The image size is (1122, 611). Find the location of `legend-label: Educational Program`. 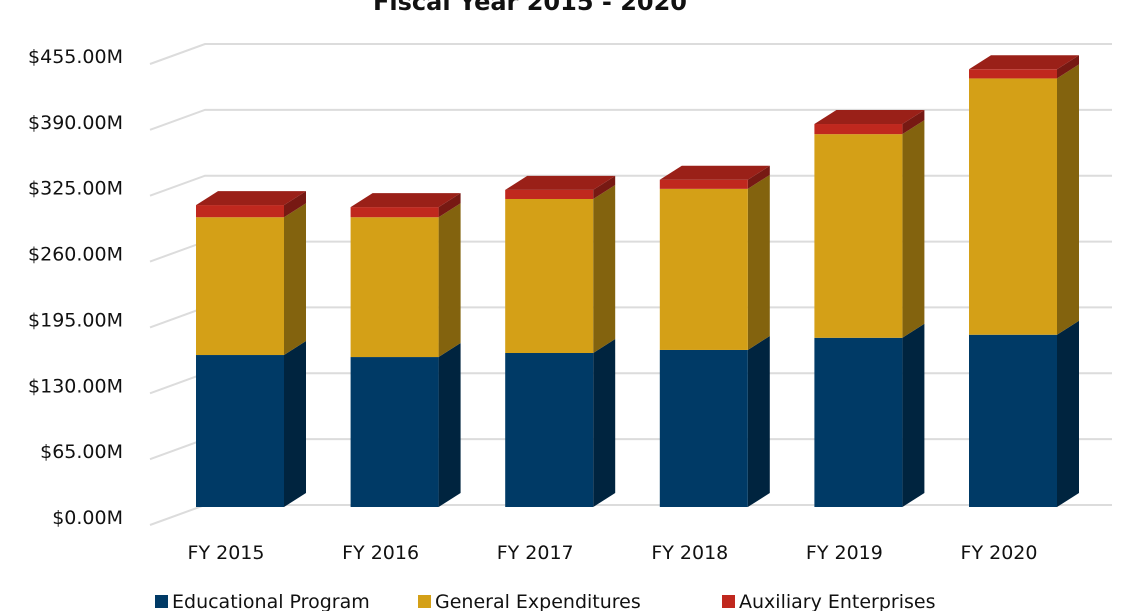

legend-label: Educational Program is located at coordinates (271, 601).